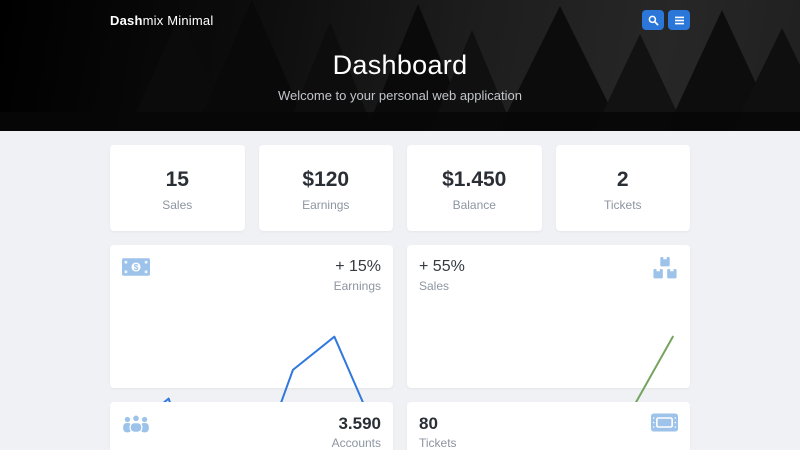 This screenshot has height=450, width=800. Describe the element at coordinates (622, 205) in the screenshot. I see `stat-label: Tickets` at that location.